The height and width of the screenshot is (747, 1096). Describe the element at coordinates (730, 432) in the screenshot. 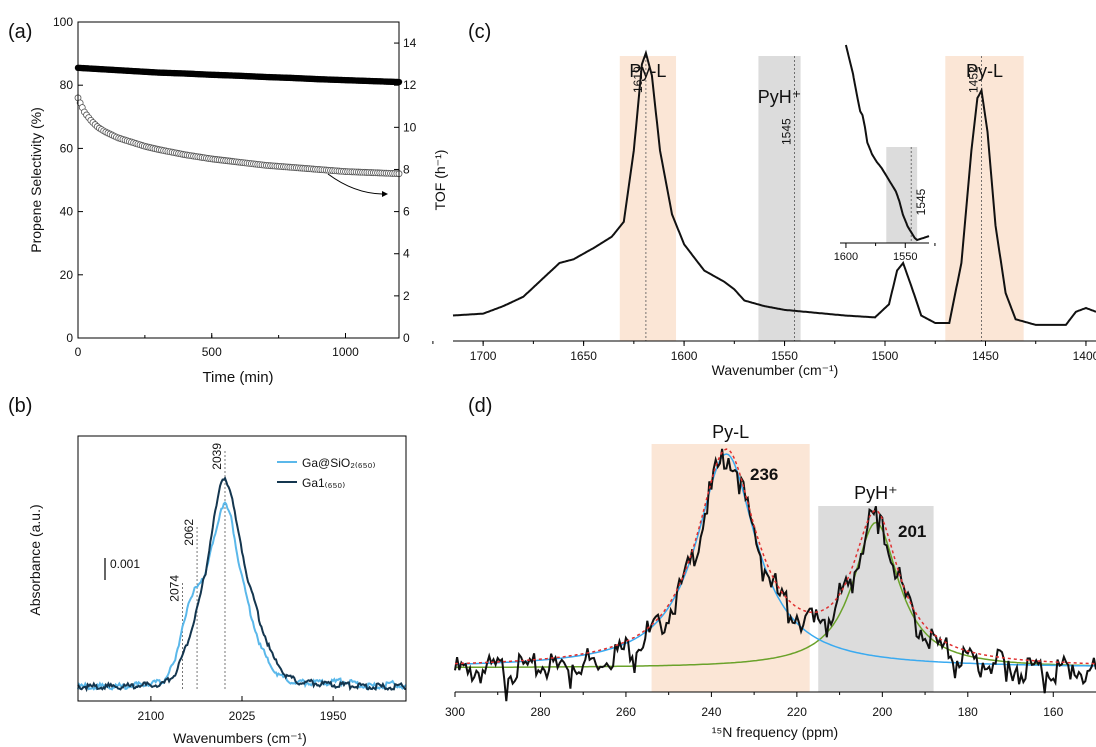

I see `d-band-label: Py-L` at that location.